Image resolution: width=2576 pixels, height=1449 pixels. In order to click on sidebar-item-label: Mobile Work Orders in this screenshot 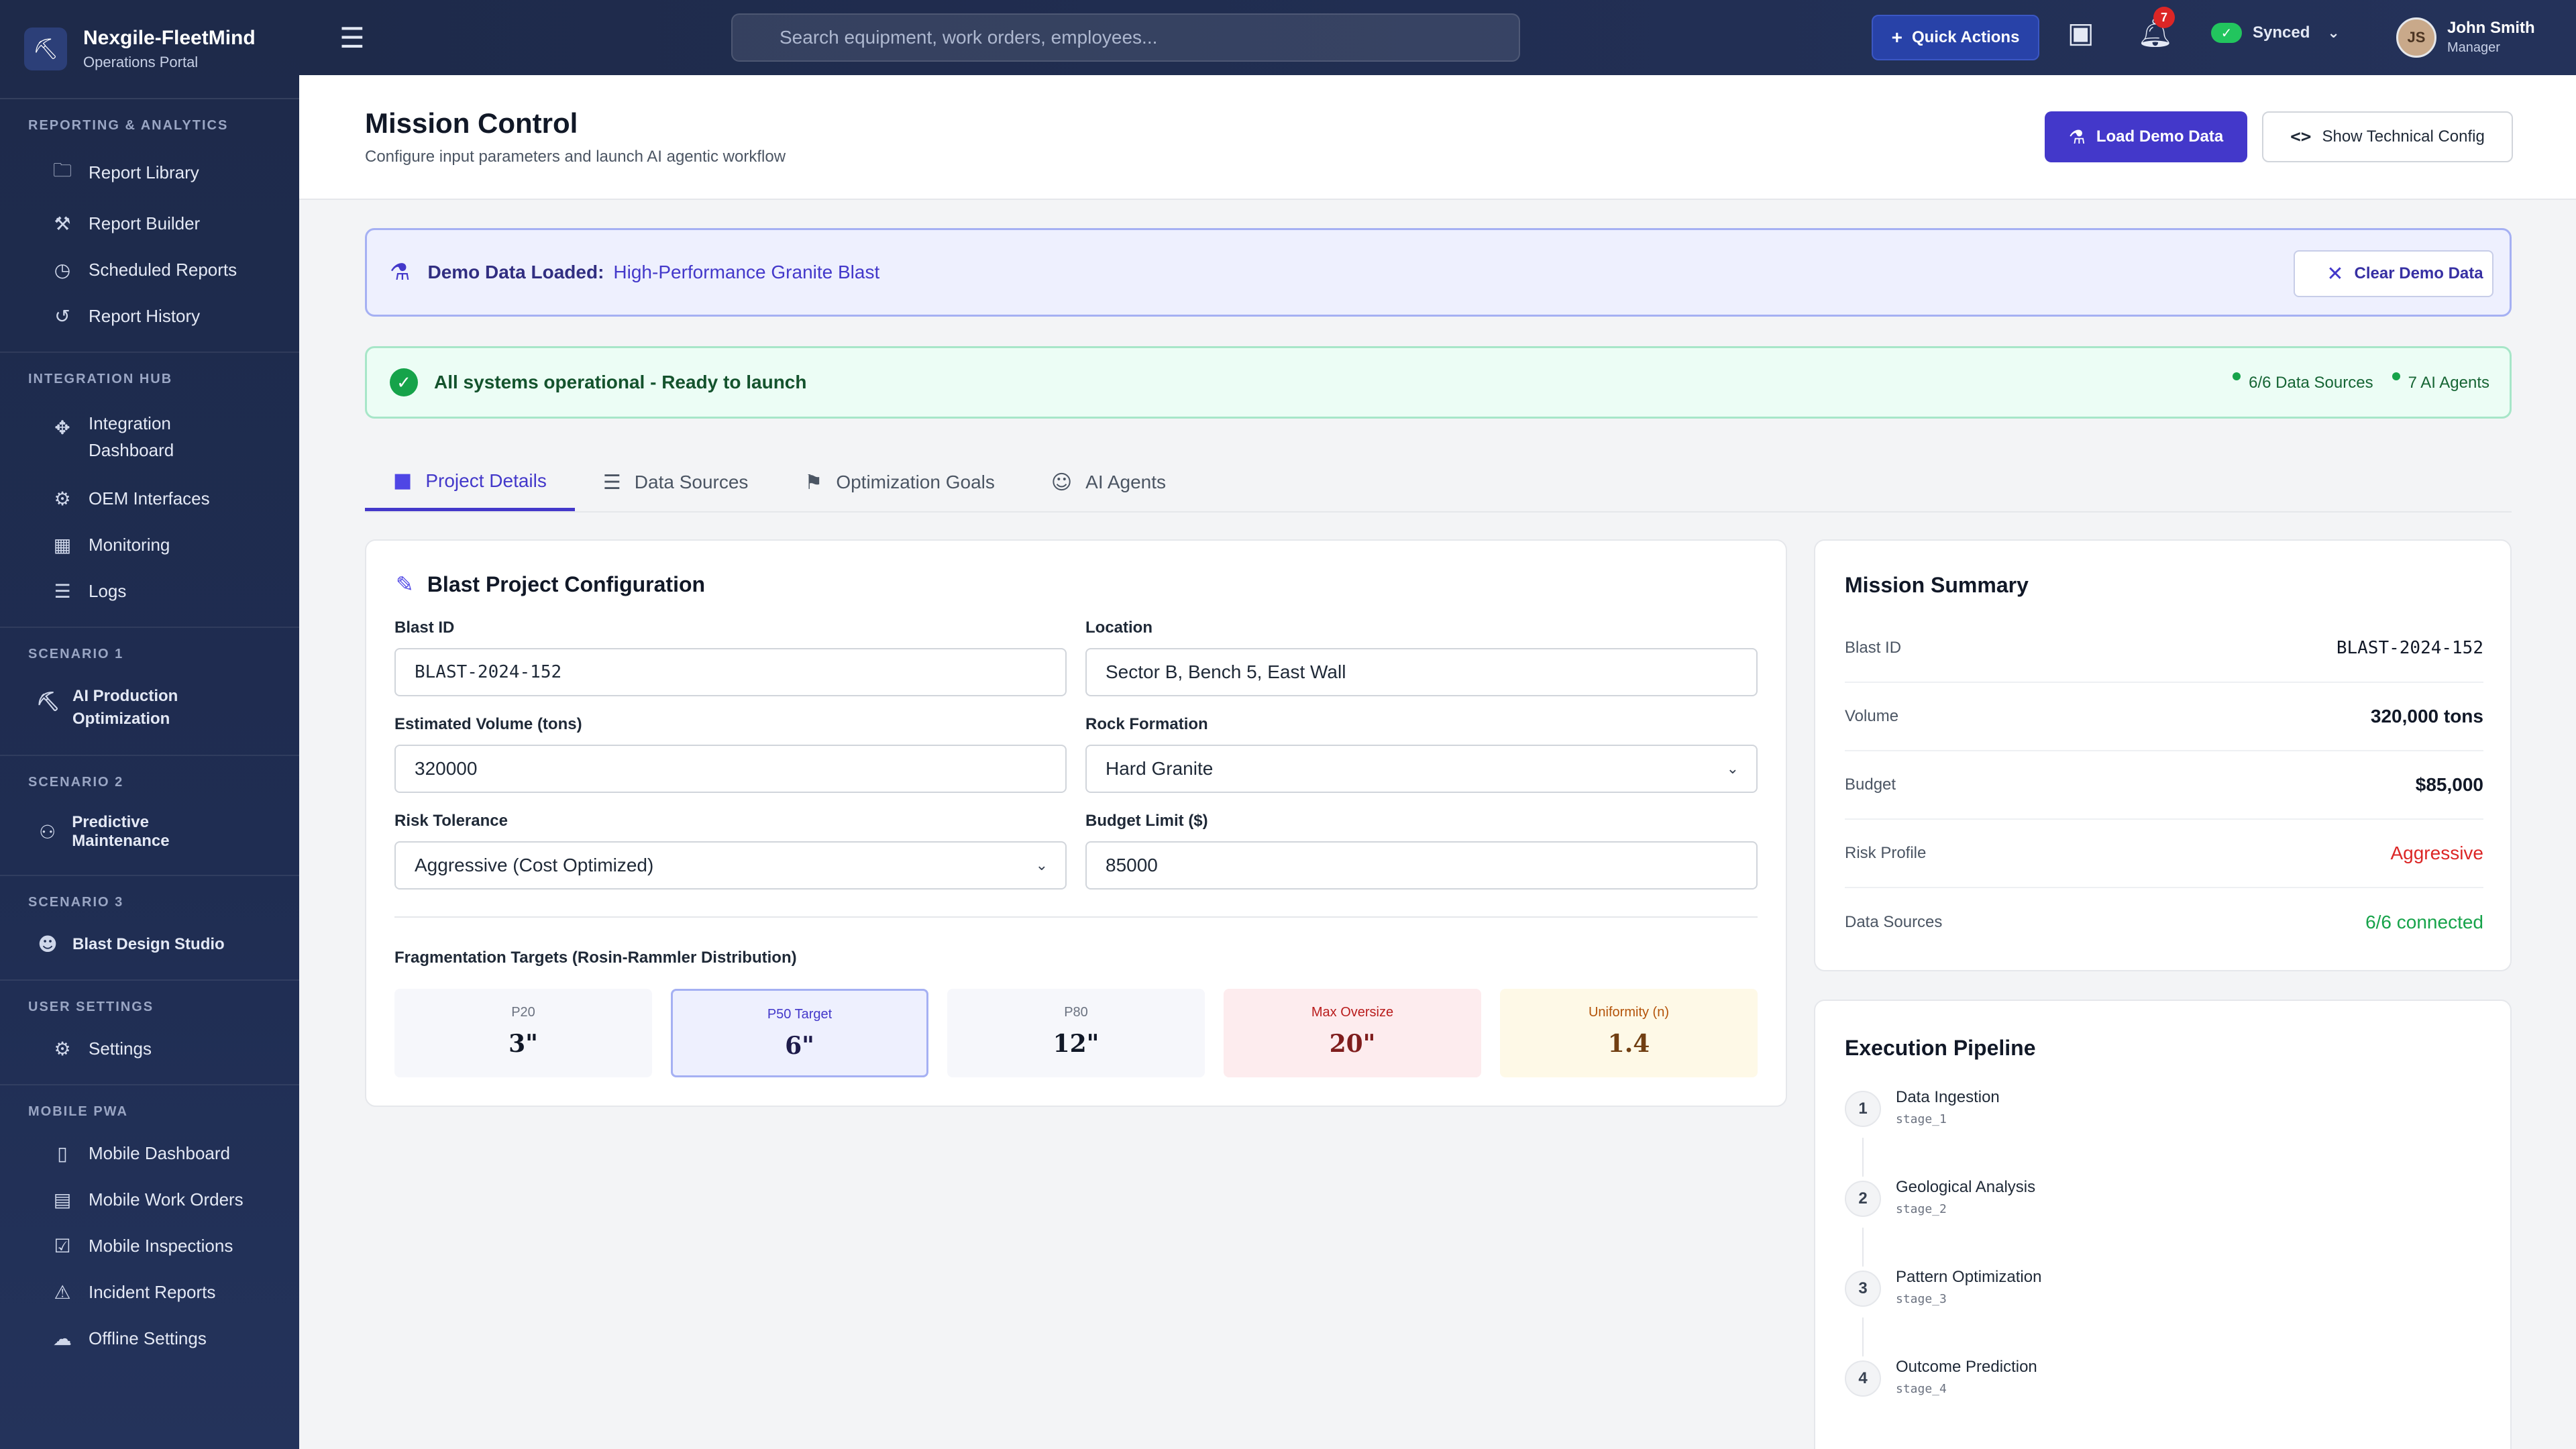, I will do `click(166, 1199)`.